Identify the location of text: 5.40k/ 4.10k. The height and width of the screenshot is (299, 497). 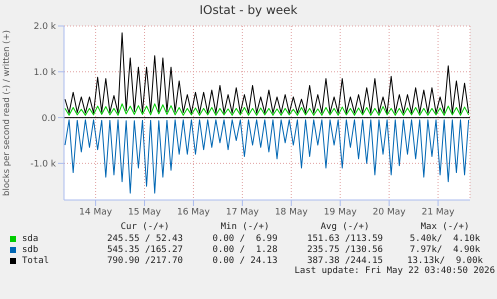
(445, 239).